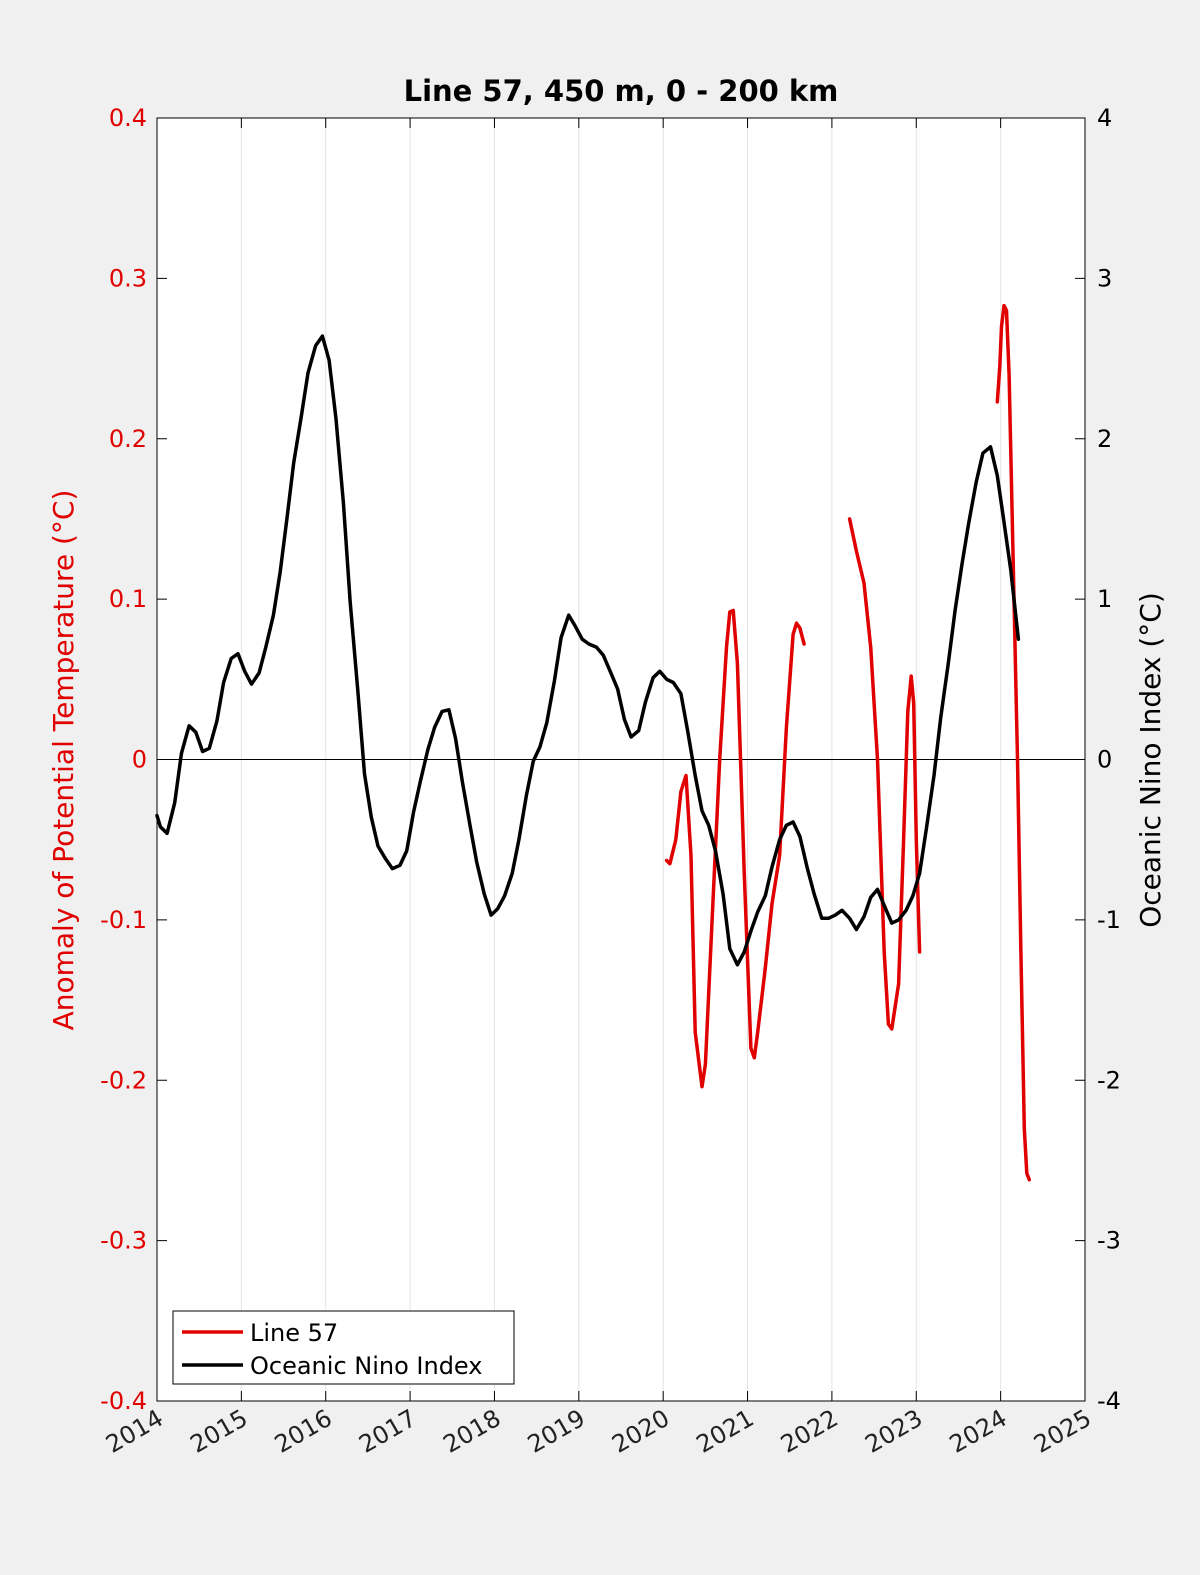  What do you see at coordinates (1150, 760) in the screenshot?
I see `y-axis-label-right: Oceanic Nino Index (°C)` at bounding box center [1150, 760].